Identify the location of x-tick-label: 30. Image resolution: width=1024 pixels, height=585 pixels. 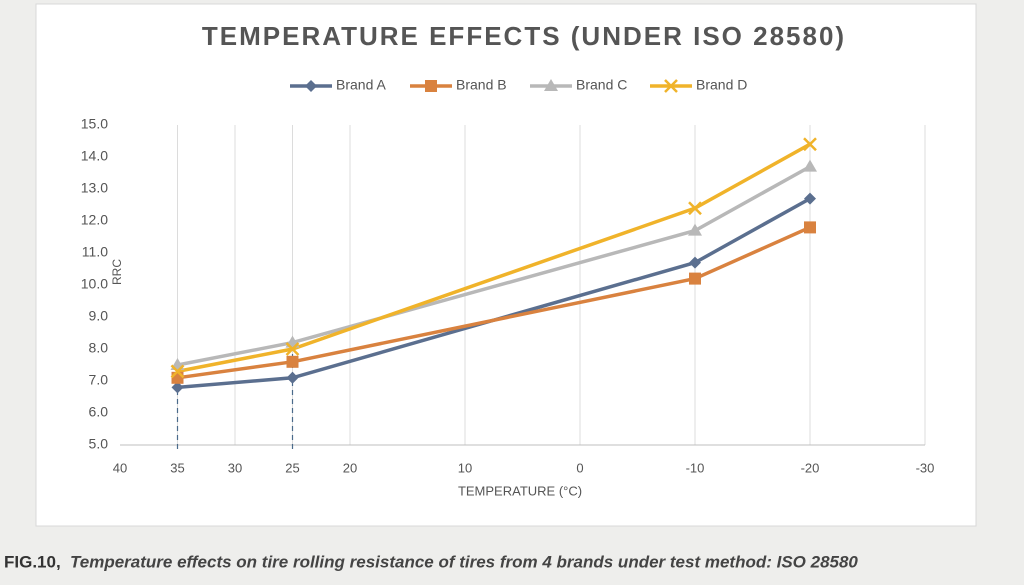
(235, 467).